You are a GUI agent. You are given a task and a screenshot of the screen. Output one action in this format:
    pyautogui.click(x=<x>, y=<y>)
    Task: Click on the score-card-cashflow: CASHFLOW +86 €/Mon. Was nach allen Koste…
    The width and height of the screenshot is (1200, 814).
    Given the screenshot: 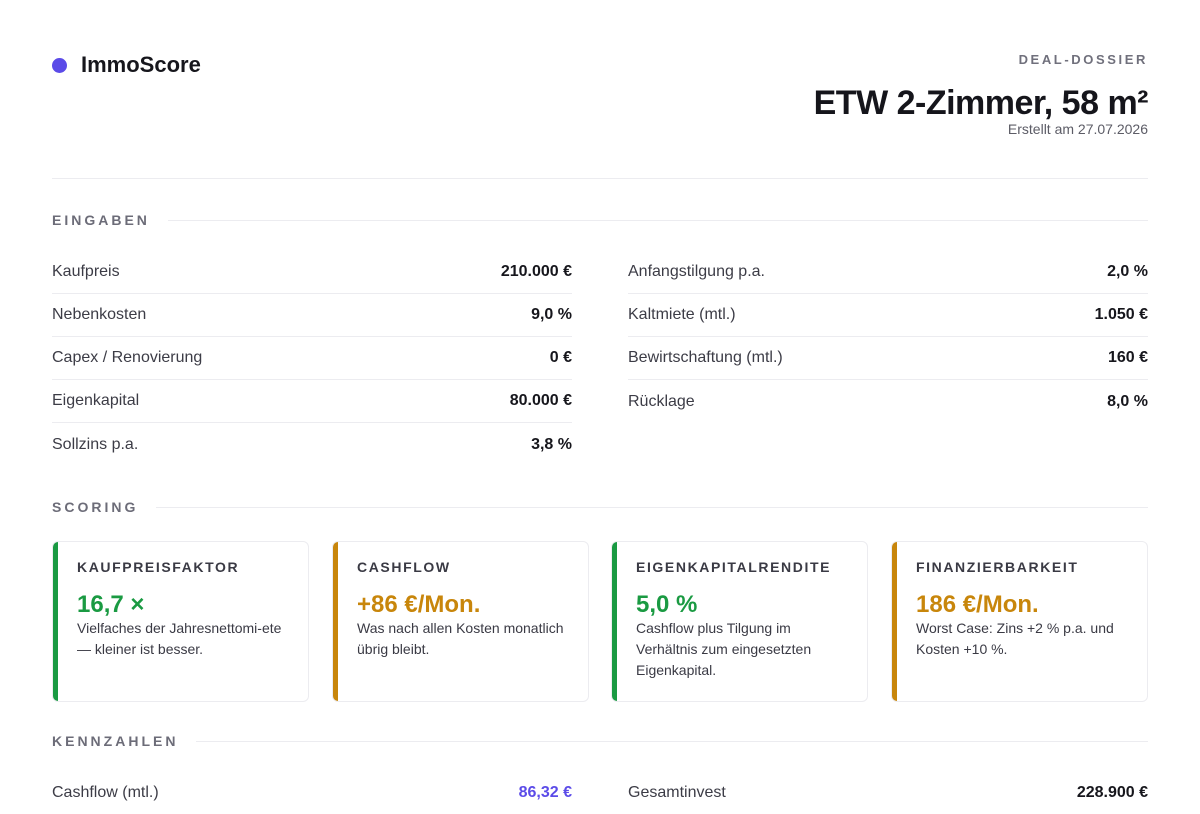 What is the action you would take?
    pyautogui.click(x=460, y=621)
    